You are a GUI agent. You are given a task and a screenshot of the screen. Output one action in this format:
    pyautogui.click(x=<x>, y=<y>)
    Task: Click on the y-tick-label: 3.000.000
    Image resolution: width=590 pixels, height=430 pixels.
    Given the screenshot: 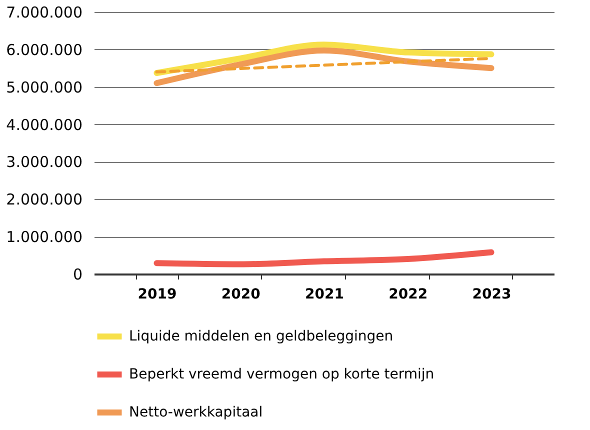 What is the action you would take?
    pyautogui.click(x=44, y=162)
    